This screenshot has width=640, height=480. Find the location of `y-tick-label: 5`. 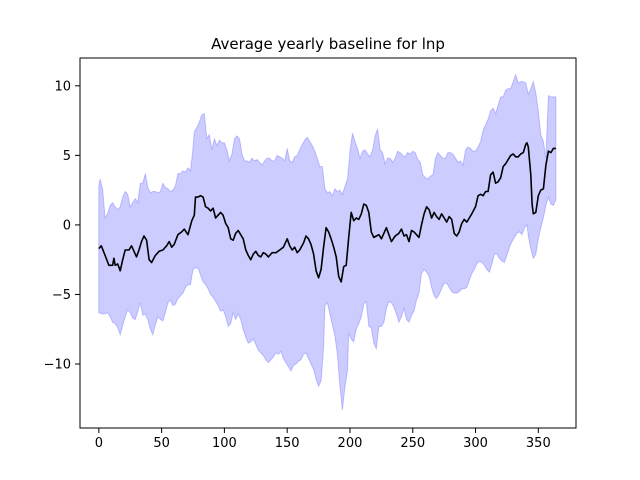

y-tick-label: 5 is located at coordinates (67, 156).